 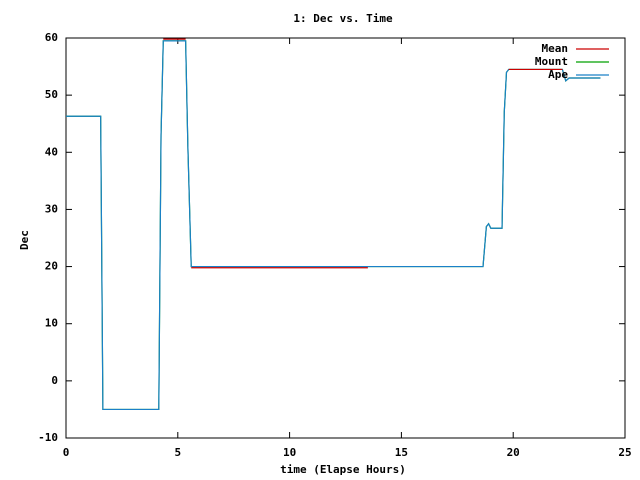 What do you see at coordinates (624, 452) in the screenshot?
I see `x-tick-label: 25` at bounding box center [624, 452].